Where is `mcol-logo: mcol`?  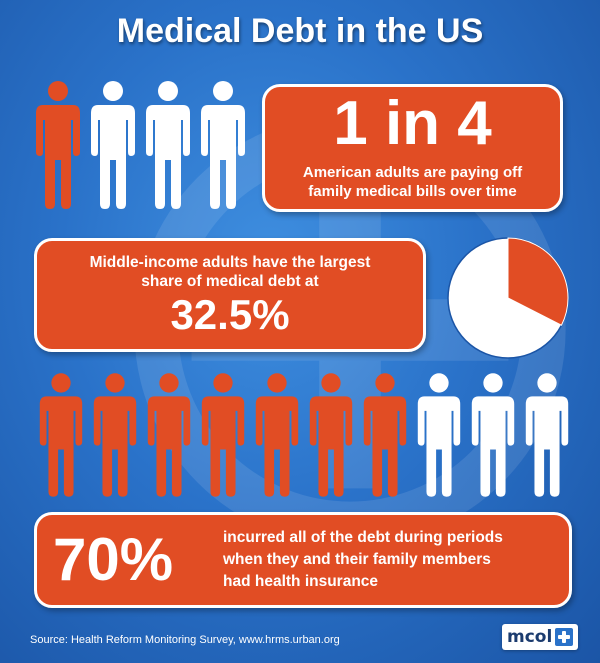 mcol-logo: mcol is located at coordinates (540, 637).